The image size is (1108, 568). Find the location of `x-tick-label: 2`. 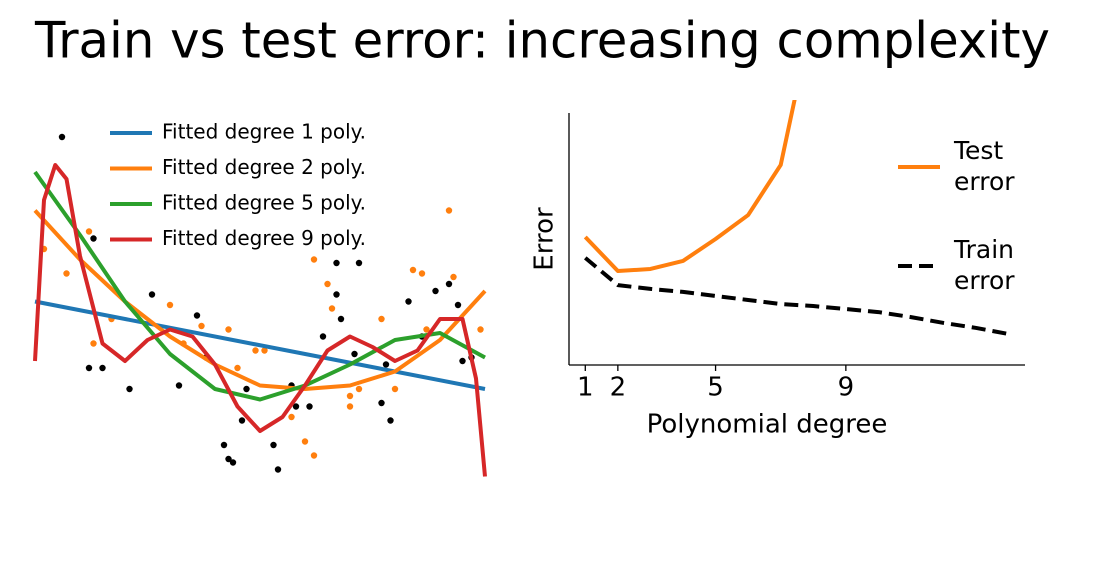

x-tick-label: 2 is located at coordinates (618, 388).